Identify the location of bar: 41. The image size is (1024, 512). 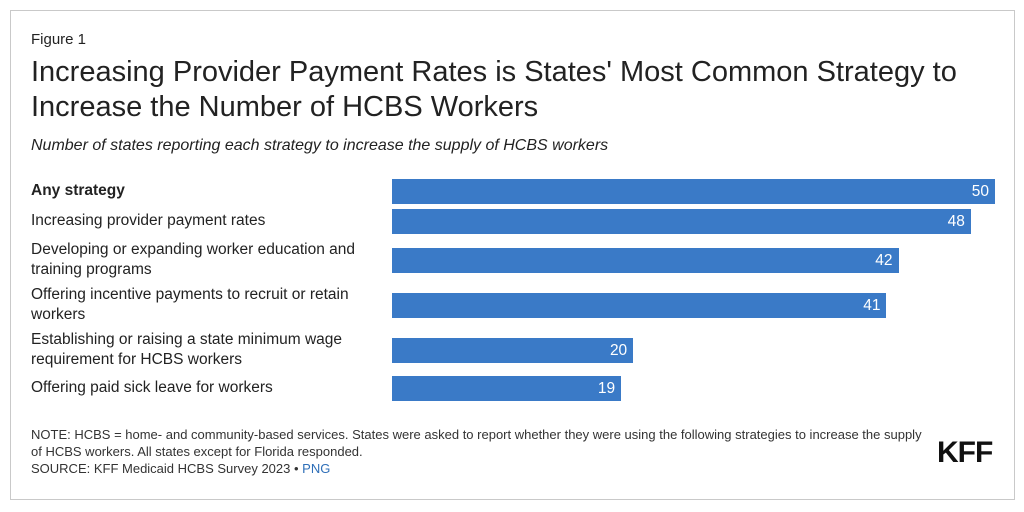
(639, 305).